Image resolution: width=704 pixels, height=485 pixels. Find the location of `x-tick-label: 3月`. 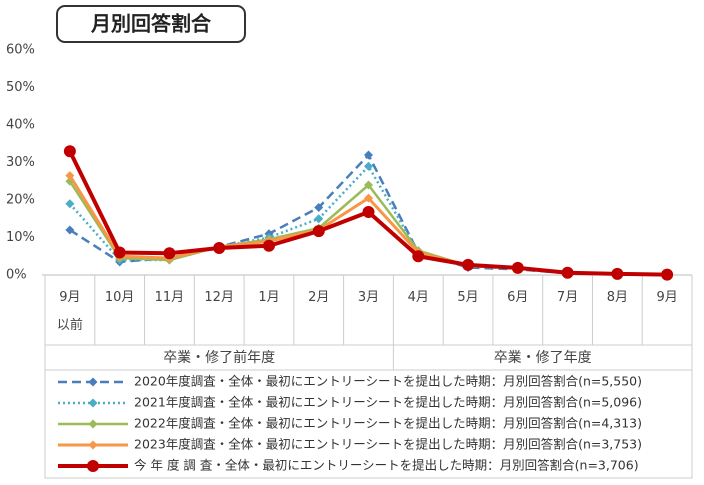

x-tick-label: 3月 is located at coordinates (368, 297).